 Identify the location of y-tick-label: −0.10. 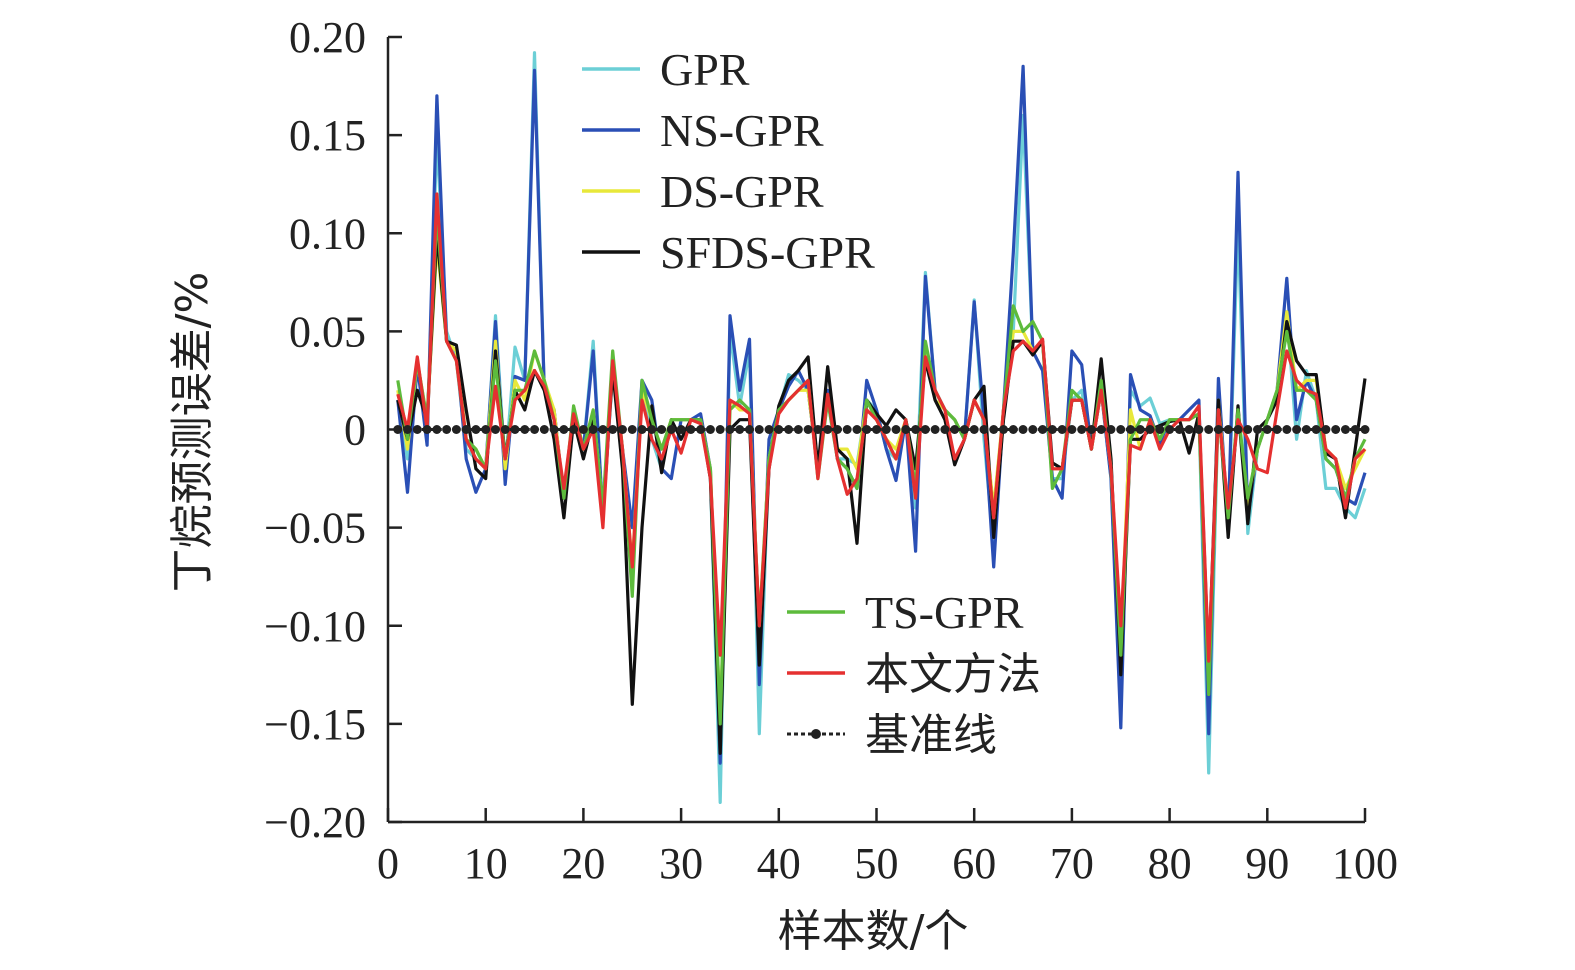
(315, 626).